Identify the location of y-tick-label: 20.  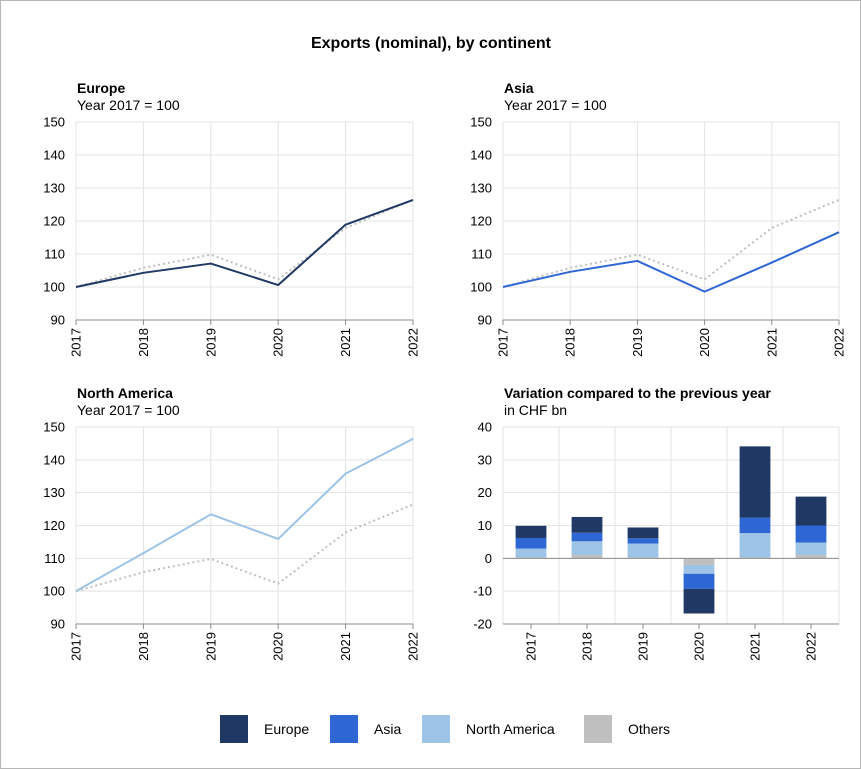
(485, 492).